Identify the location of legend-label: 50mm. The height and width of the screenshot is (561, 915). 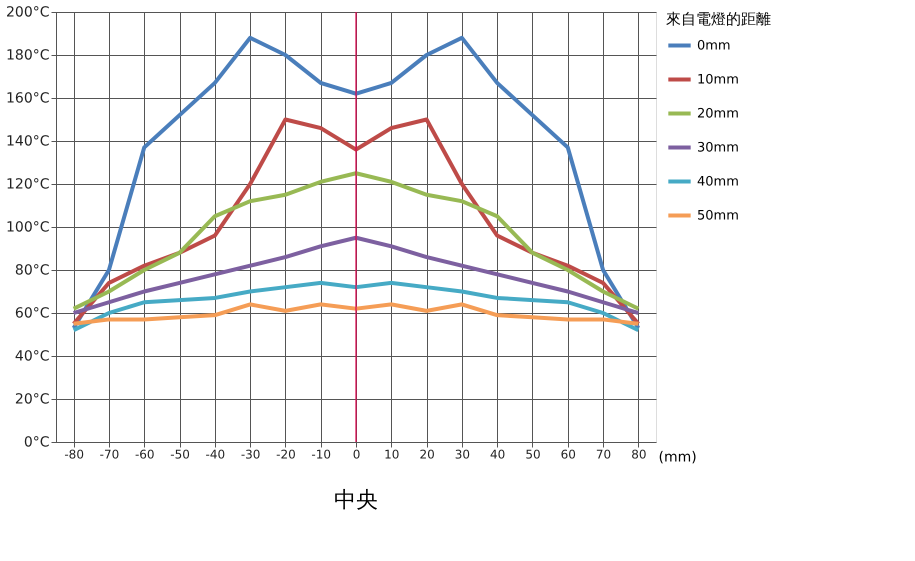
(718, 216).